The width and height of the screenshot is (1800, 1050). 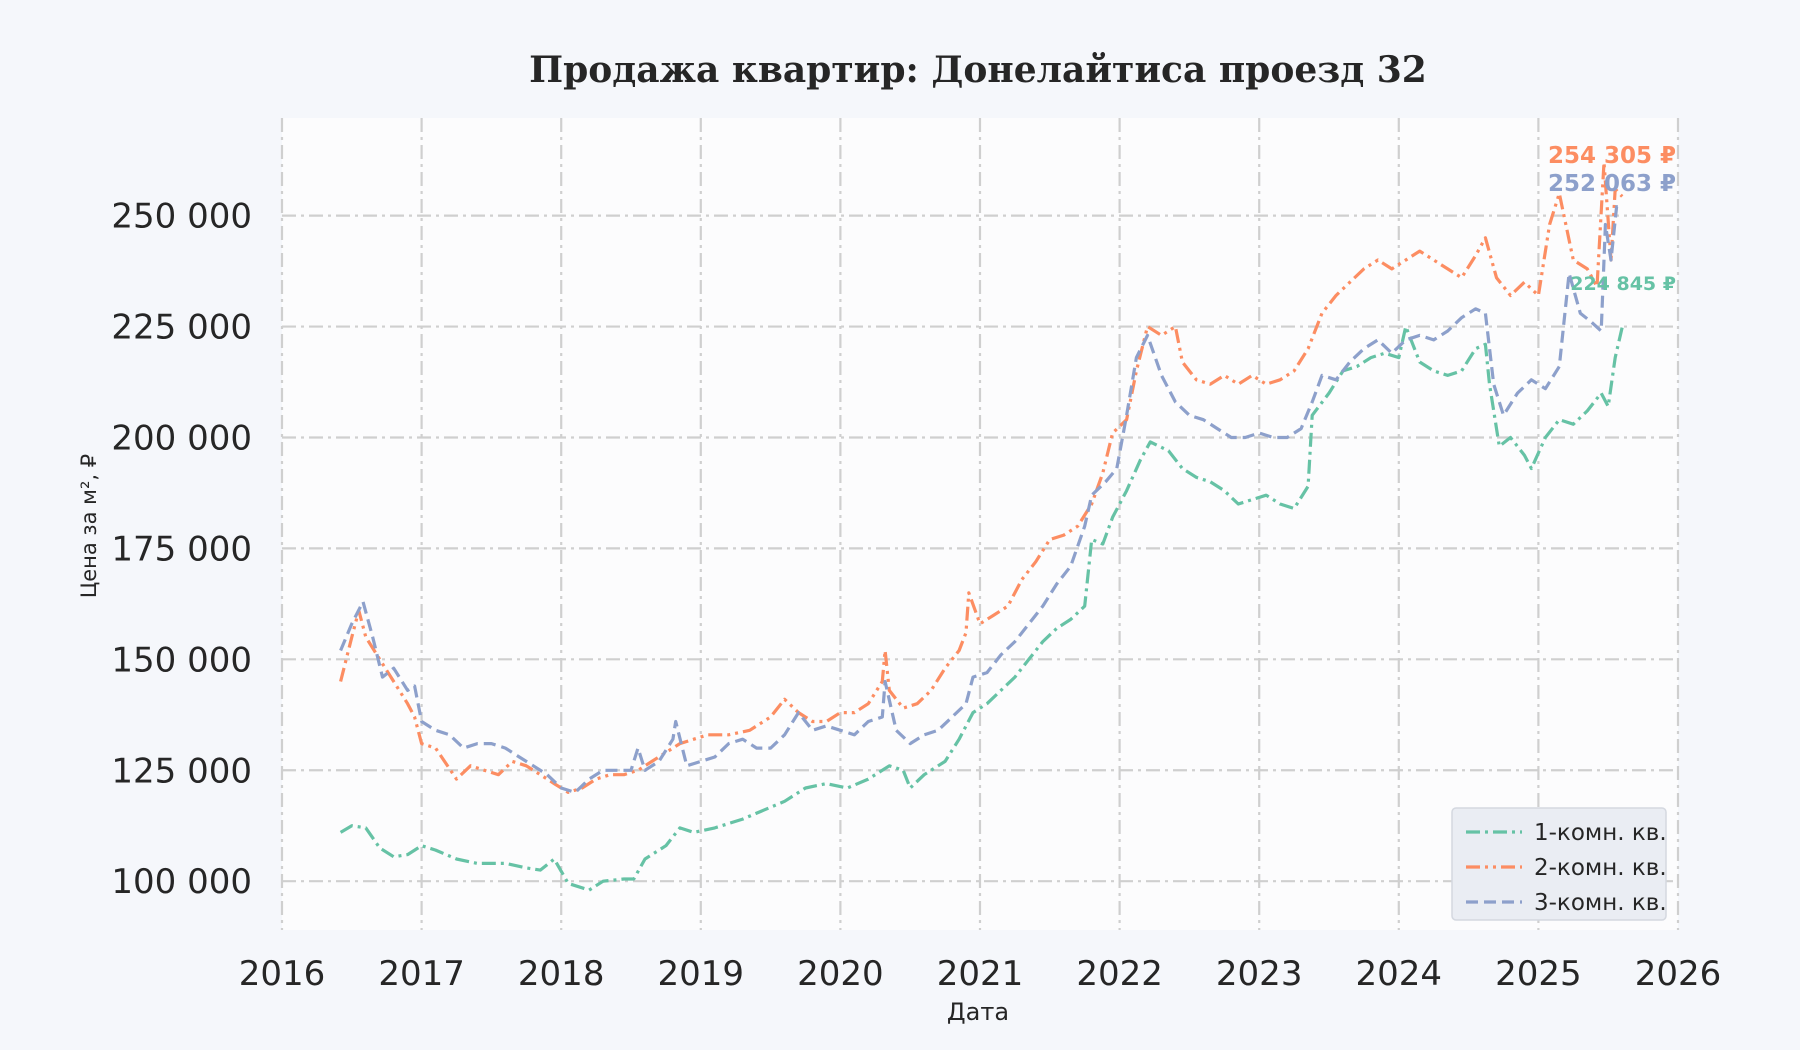 I want to click on x-tick-label: 2022, so click(x=1119, y=974).